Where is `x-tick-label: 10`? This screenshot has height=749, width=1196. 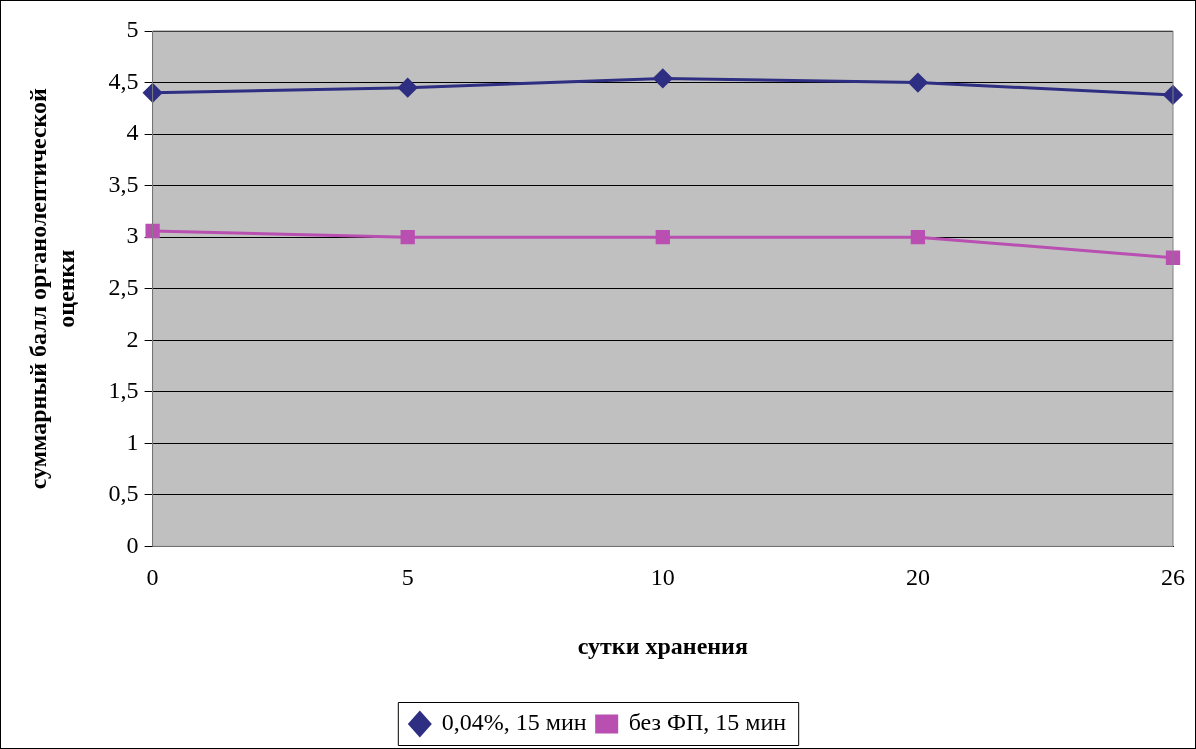
x-tick-label: 10 is located at coordinates (662, 577).